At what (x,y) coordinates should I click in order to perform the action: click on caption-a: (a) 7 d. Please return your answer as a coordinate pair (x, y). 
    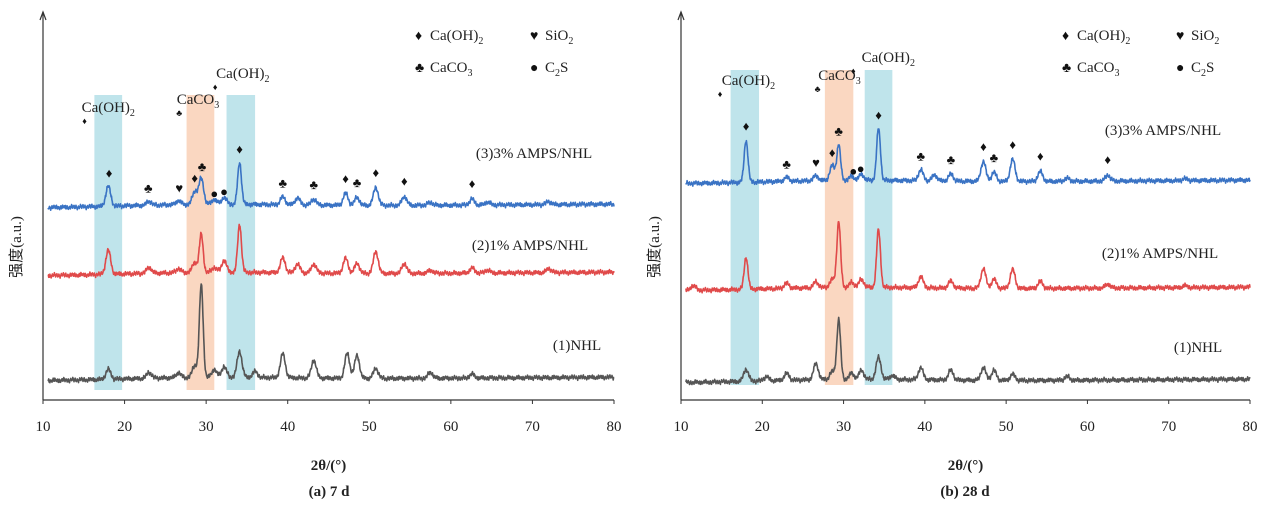
    Looking at the image, I should click on (329, 492).